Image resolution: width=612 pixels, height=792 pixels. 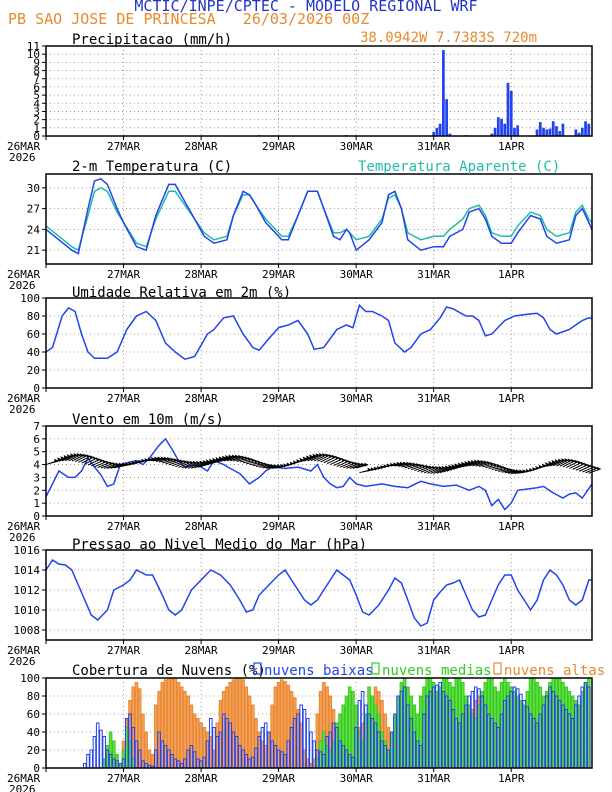 I want to click on y-tick-label: 7, so click(x=36, y=79).